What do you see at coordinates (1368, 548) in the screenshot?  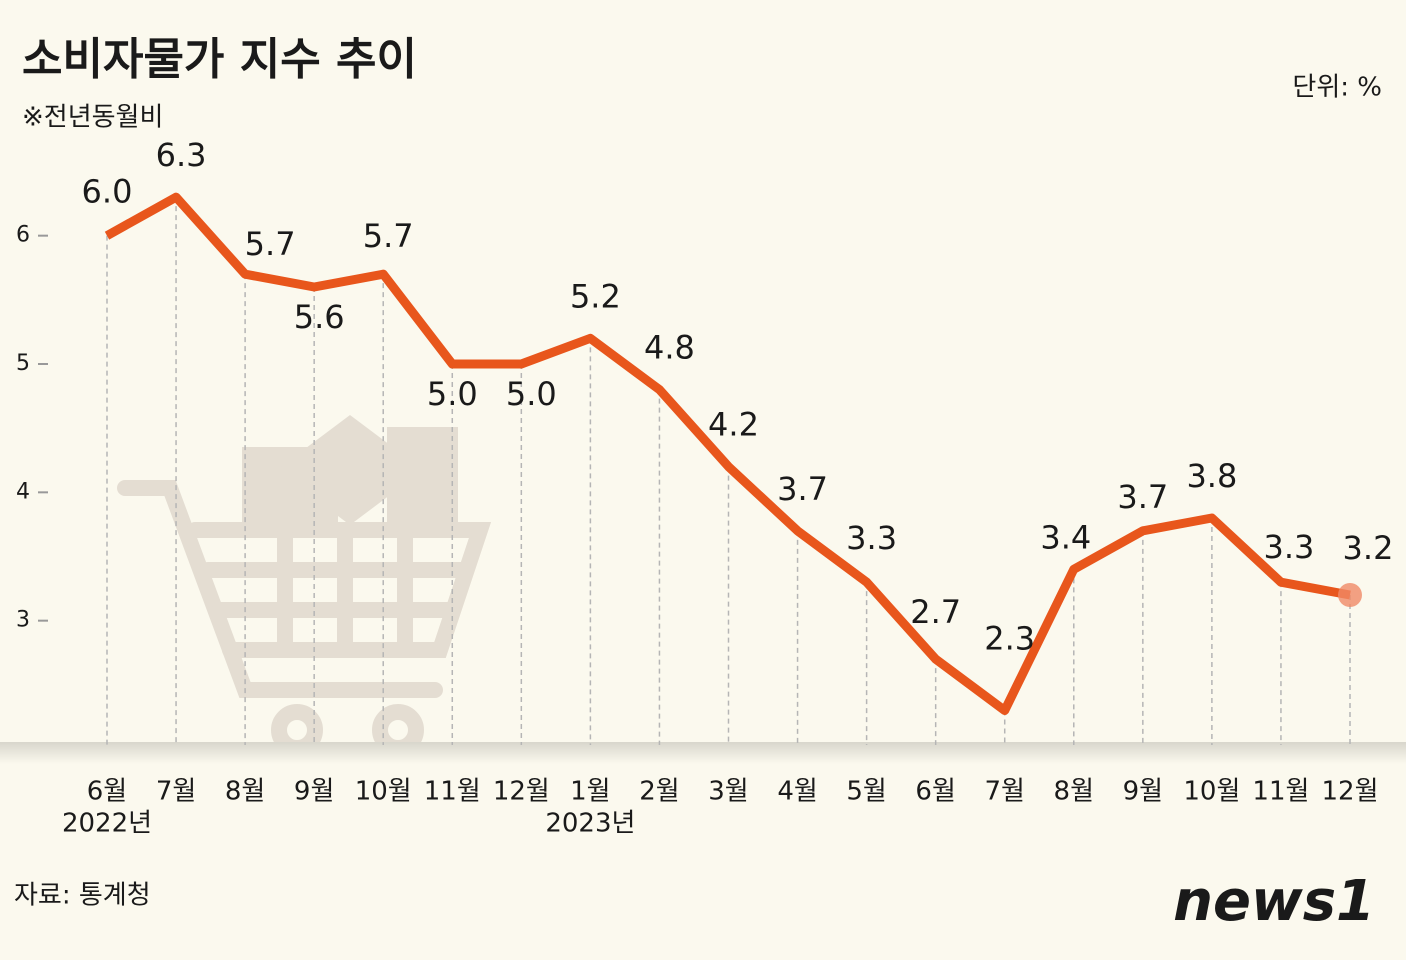 I see `value-label: 3.2` at bounding box center [1368, 548].